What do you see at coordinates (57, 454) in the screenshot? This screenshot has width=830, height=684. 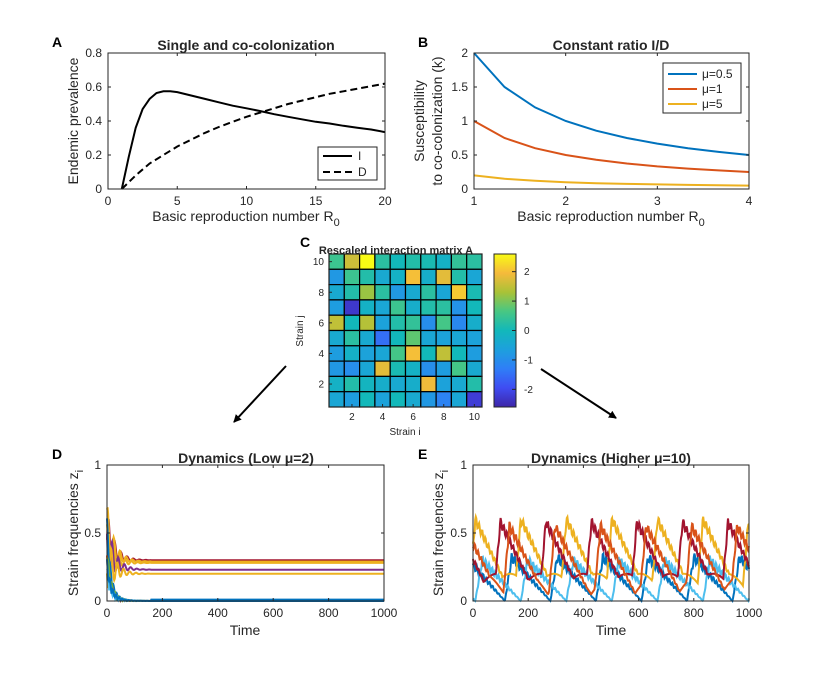 I see `panel-d-letter: D` at bounding box center [57, 454].